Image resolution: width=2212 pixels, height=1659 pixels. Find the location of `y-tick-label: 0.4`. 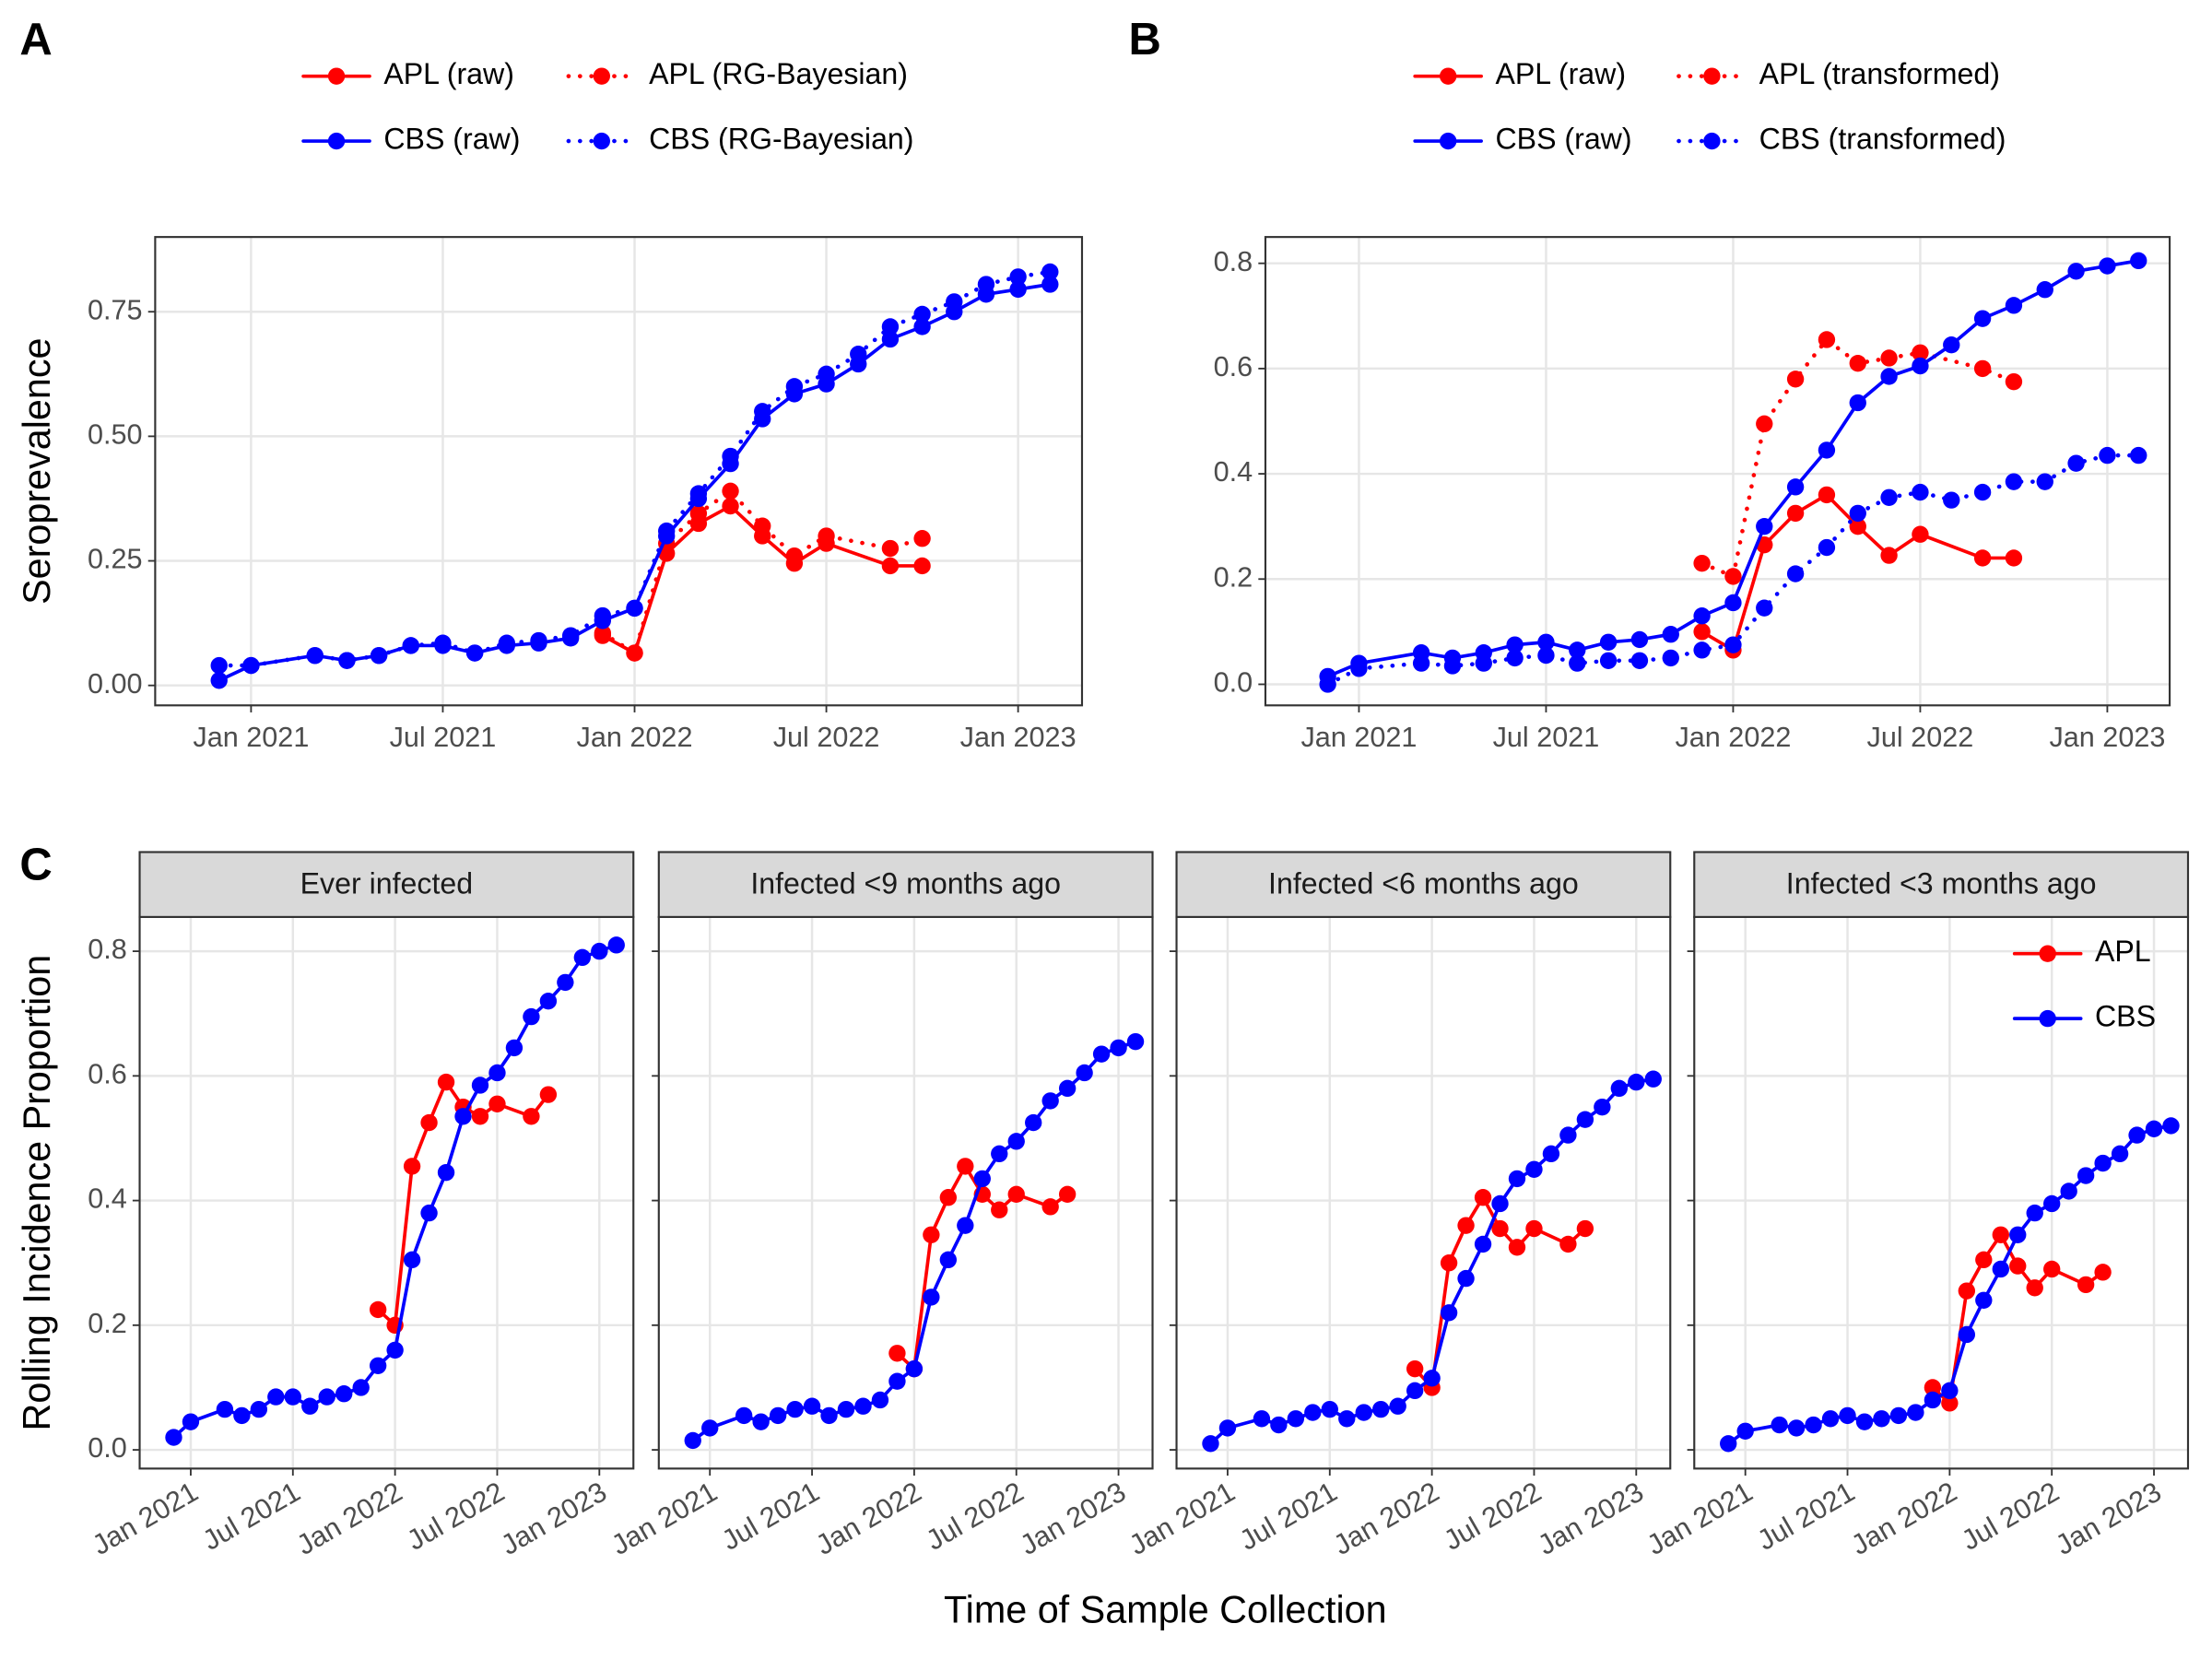

y-tick-label: 0.4 is located at coordinates (107, 1199).